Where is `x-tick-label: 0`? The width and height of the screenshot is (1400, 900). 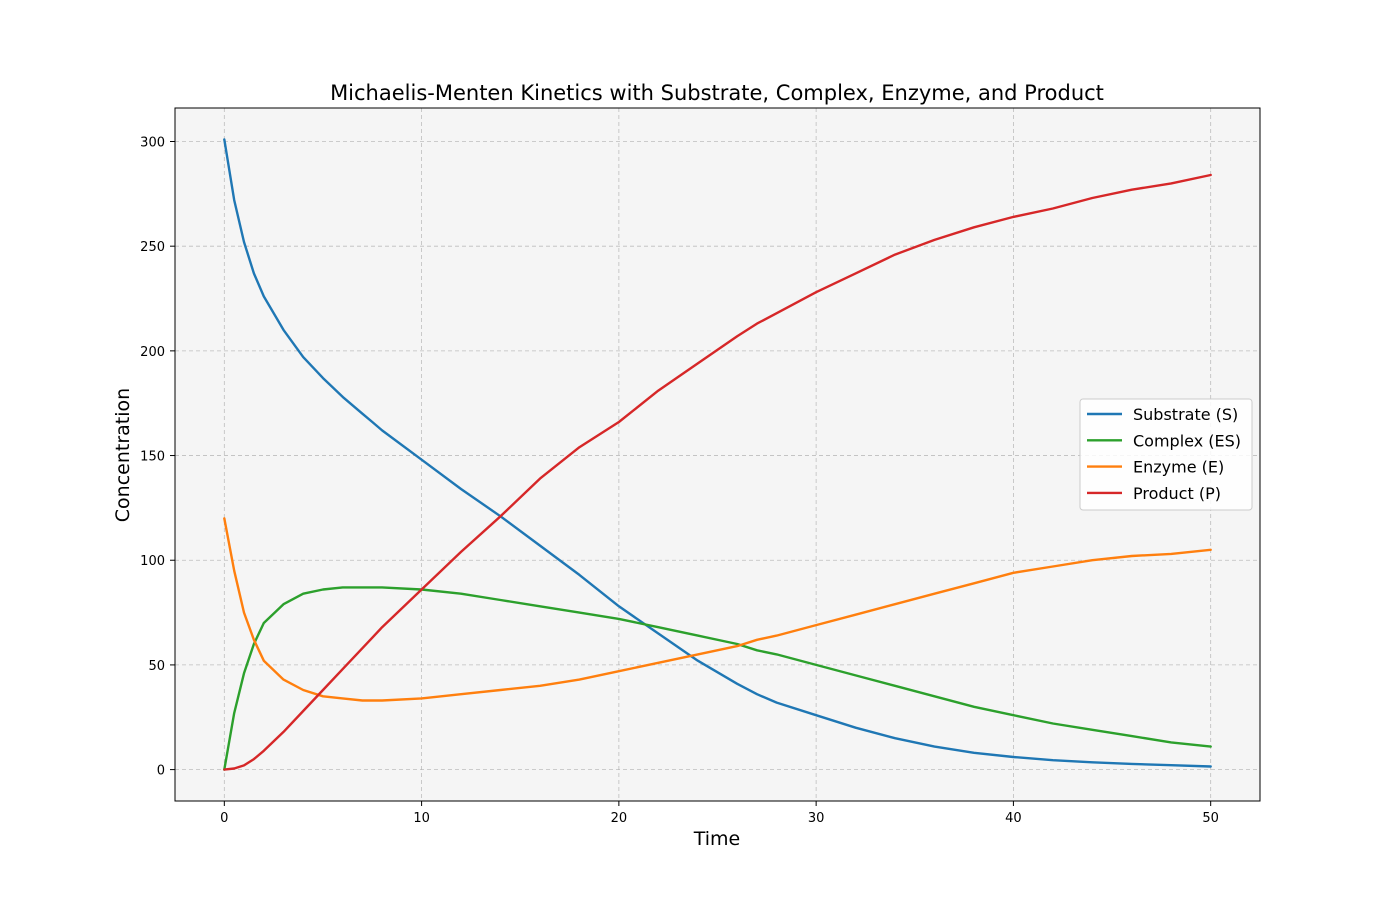 x-tick-label: 0 is located at coordinates (224, 818).